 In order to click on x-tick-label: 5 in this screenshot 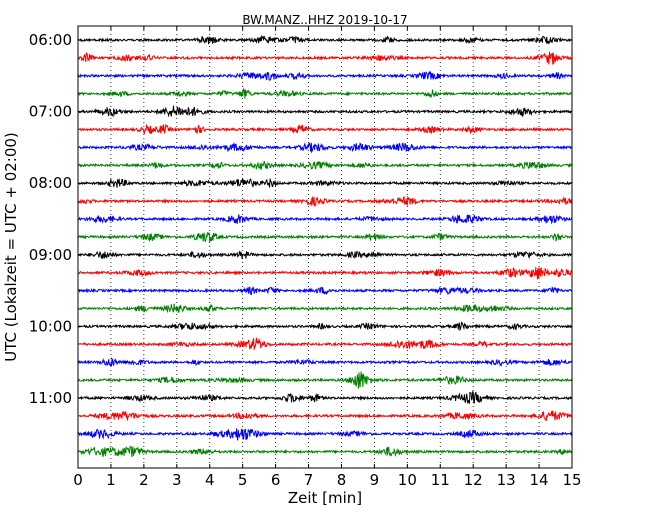, I will do `click(243, 480)`.